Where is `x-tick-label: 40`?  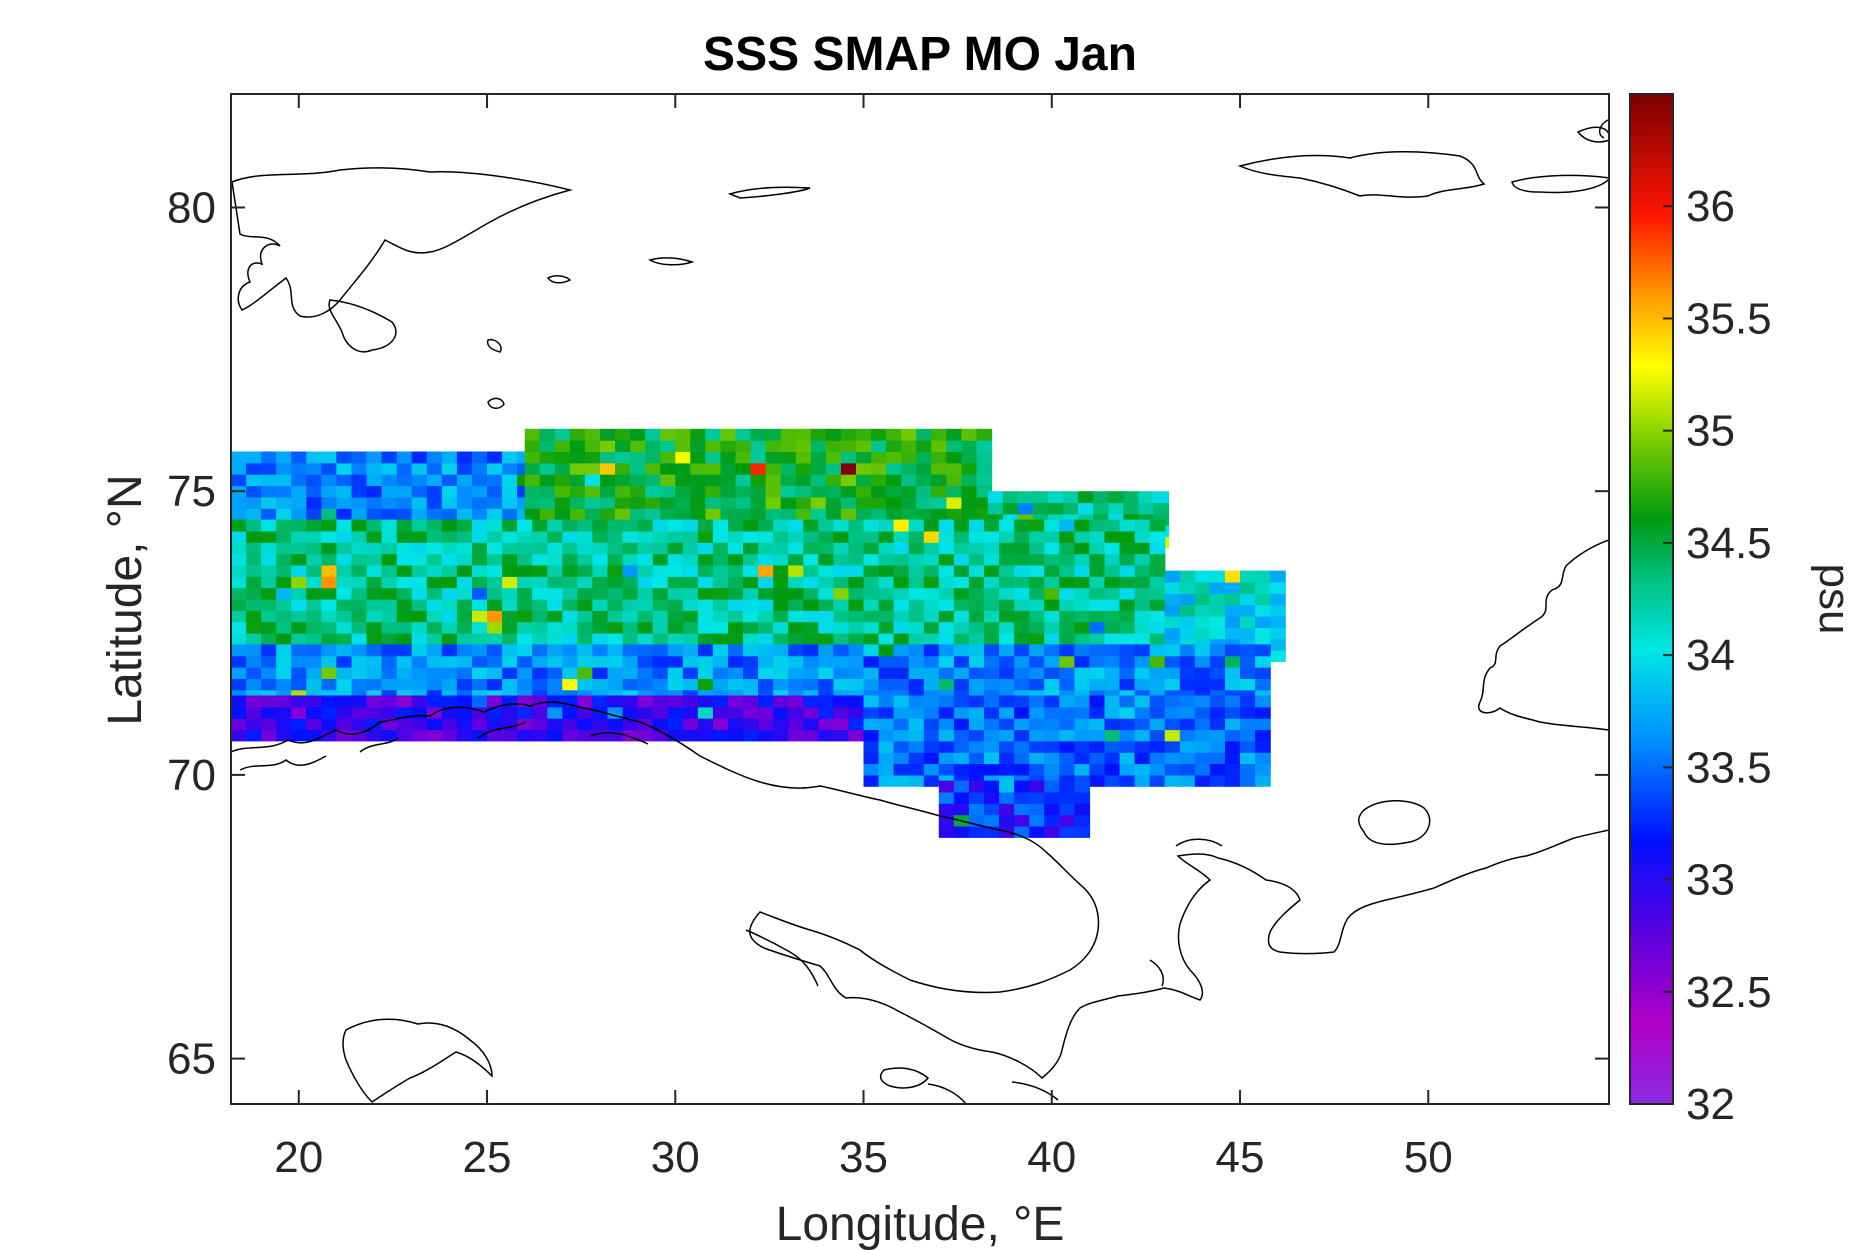 x-tick-label: 40 is located at coordinates (1051, 1157).